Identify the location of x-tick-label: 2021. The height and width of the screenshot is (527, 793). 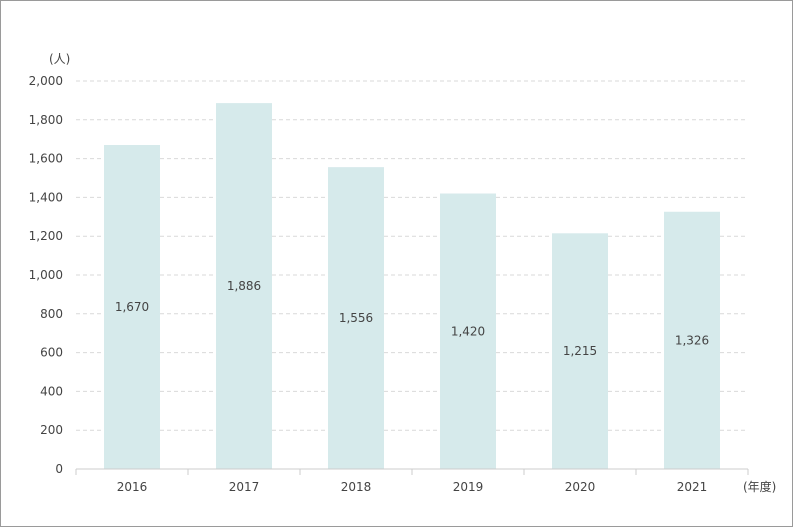
(692, 487).